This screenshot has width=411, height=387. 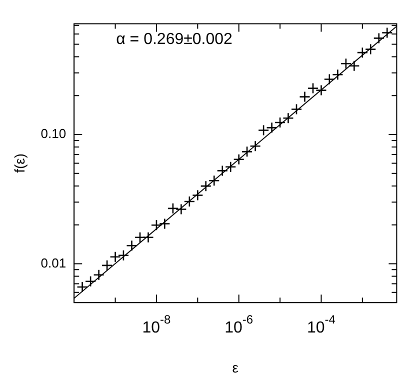 I want to click on y-tick-label: 0.01, so click(x=53, y=262).